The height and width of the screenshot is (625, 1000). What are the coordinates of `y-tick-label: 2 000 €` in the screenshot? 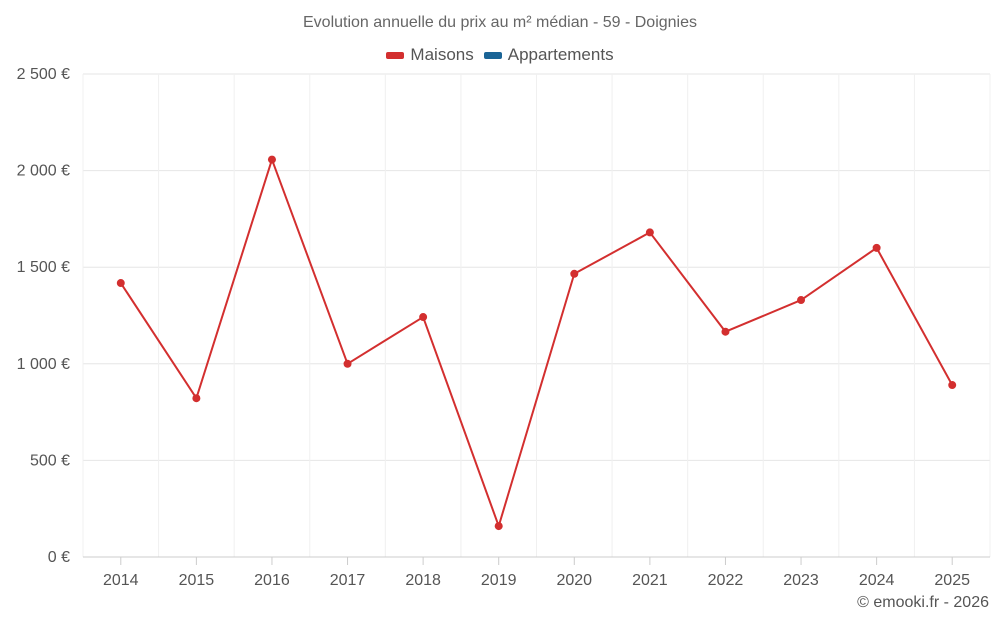 It's located at (43, 171).